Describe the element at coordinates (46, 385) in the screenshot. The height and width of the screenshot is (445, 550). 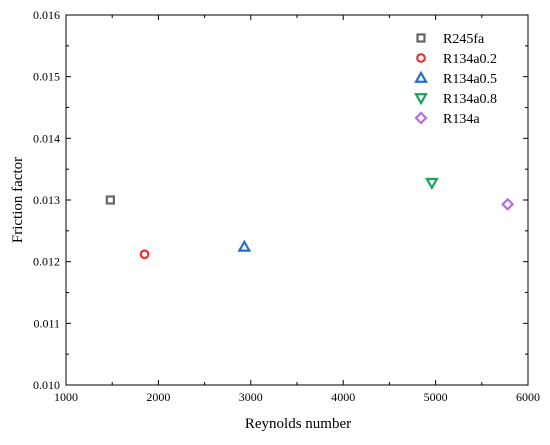
I see `y-tick-label: 0.010` at that location.